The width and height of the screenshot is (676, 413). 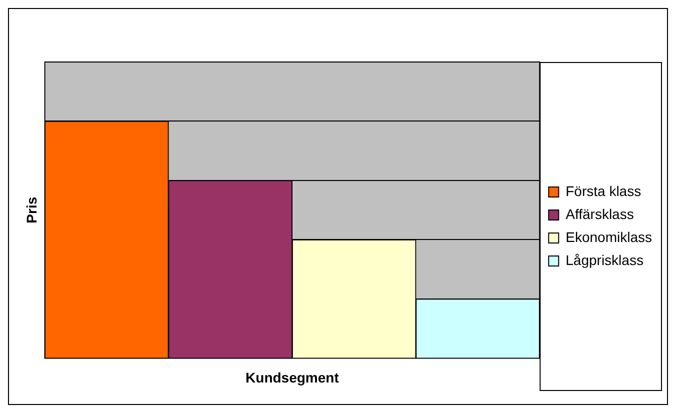 I want to click on x-axis-title: Kundsegment, so click(x=293, y=377).